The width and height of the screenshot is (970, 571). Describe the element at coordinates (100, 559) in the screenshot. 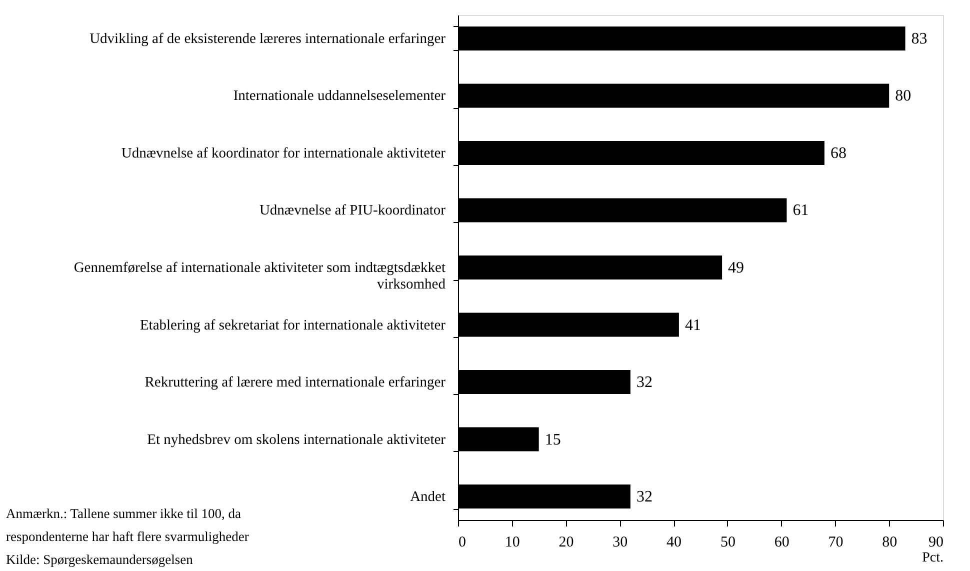

I see `text: Kilde: Spørgeskemaundersøgelsen` at that location.